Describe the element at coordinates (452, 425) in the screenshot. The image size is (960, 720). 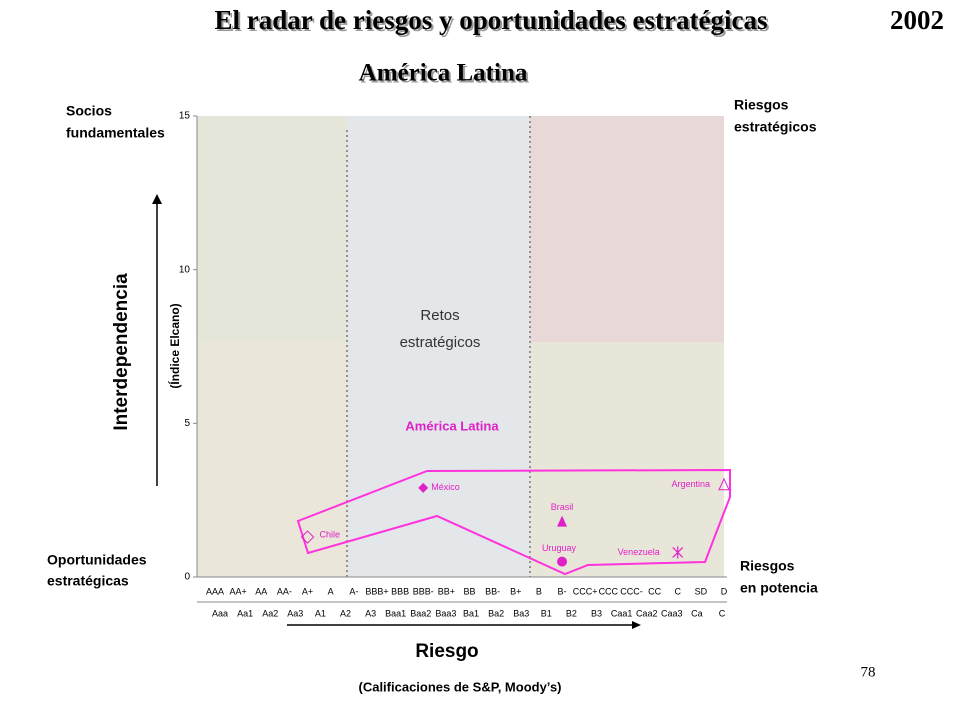
I see `region-label: América Latina` at that location.